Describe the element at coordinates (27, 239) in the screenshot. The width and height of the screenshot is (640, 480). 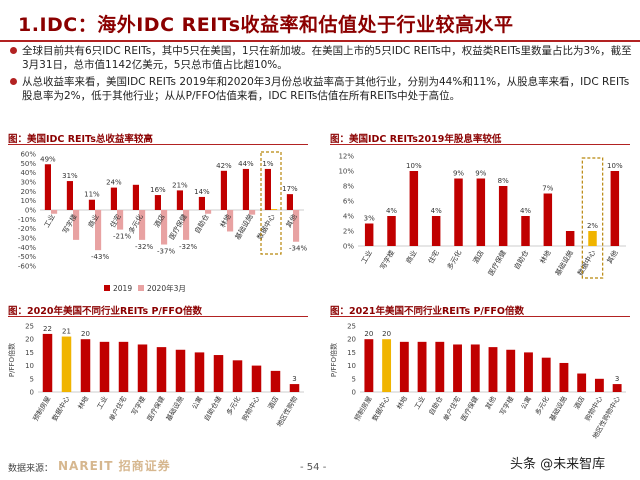
I see `y-tick-label: -30%` at that location.